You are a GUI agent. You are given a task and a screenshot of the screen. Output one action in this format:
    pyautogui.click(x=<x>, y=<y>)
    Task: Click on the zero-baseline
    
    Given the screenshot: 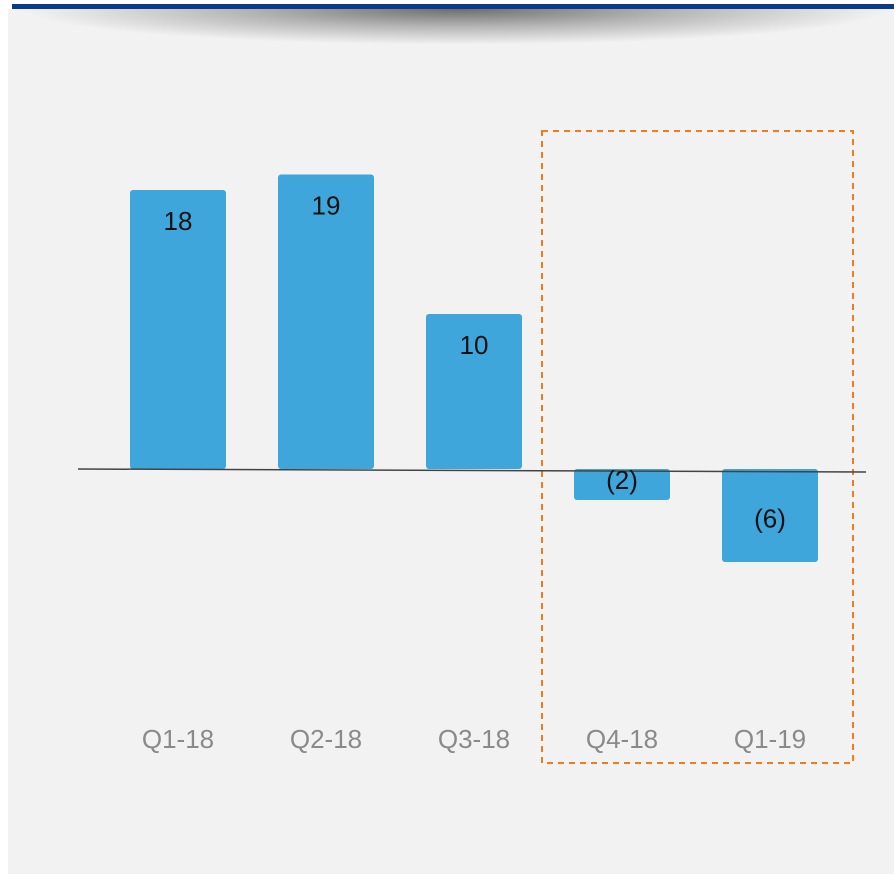 What is the action you would take?
    pyautogui.click(x=472, y=470)
    